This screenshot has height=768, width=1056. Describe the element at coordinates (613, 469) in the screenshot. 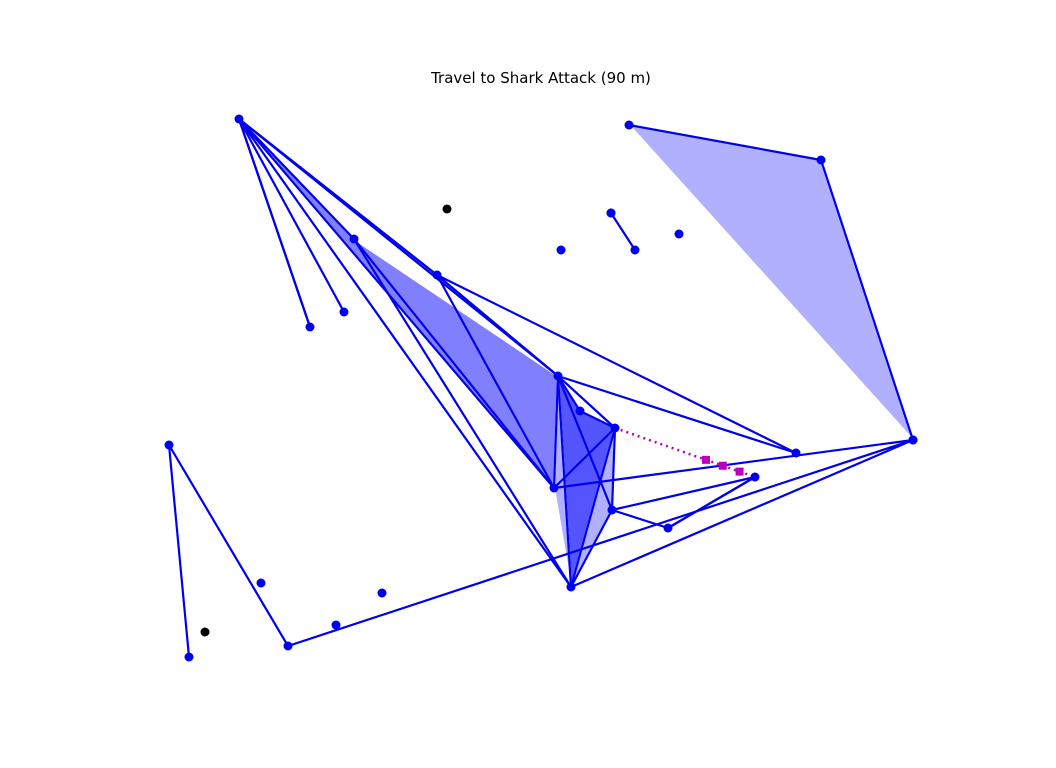

I see `edge-j-k` at that location.